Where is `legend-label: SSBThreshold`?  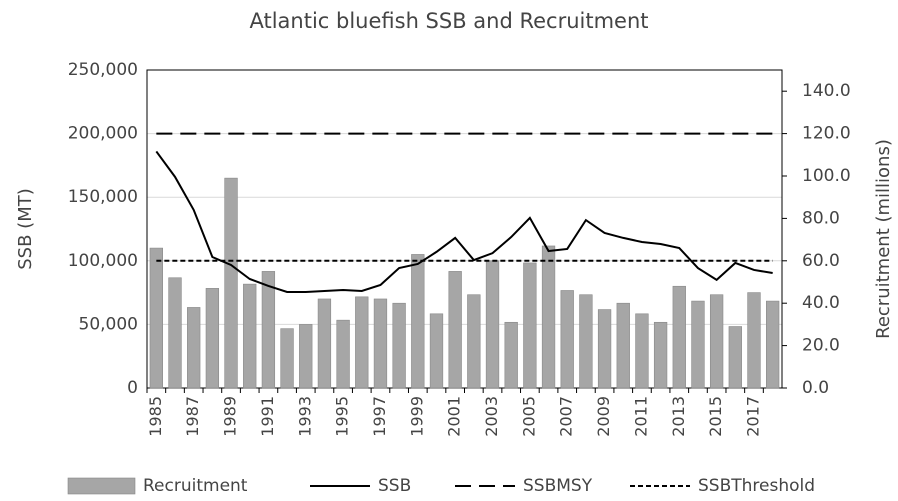 legend-label: SSBThreshold is located at coordinates (756, 486).